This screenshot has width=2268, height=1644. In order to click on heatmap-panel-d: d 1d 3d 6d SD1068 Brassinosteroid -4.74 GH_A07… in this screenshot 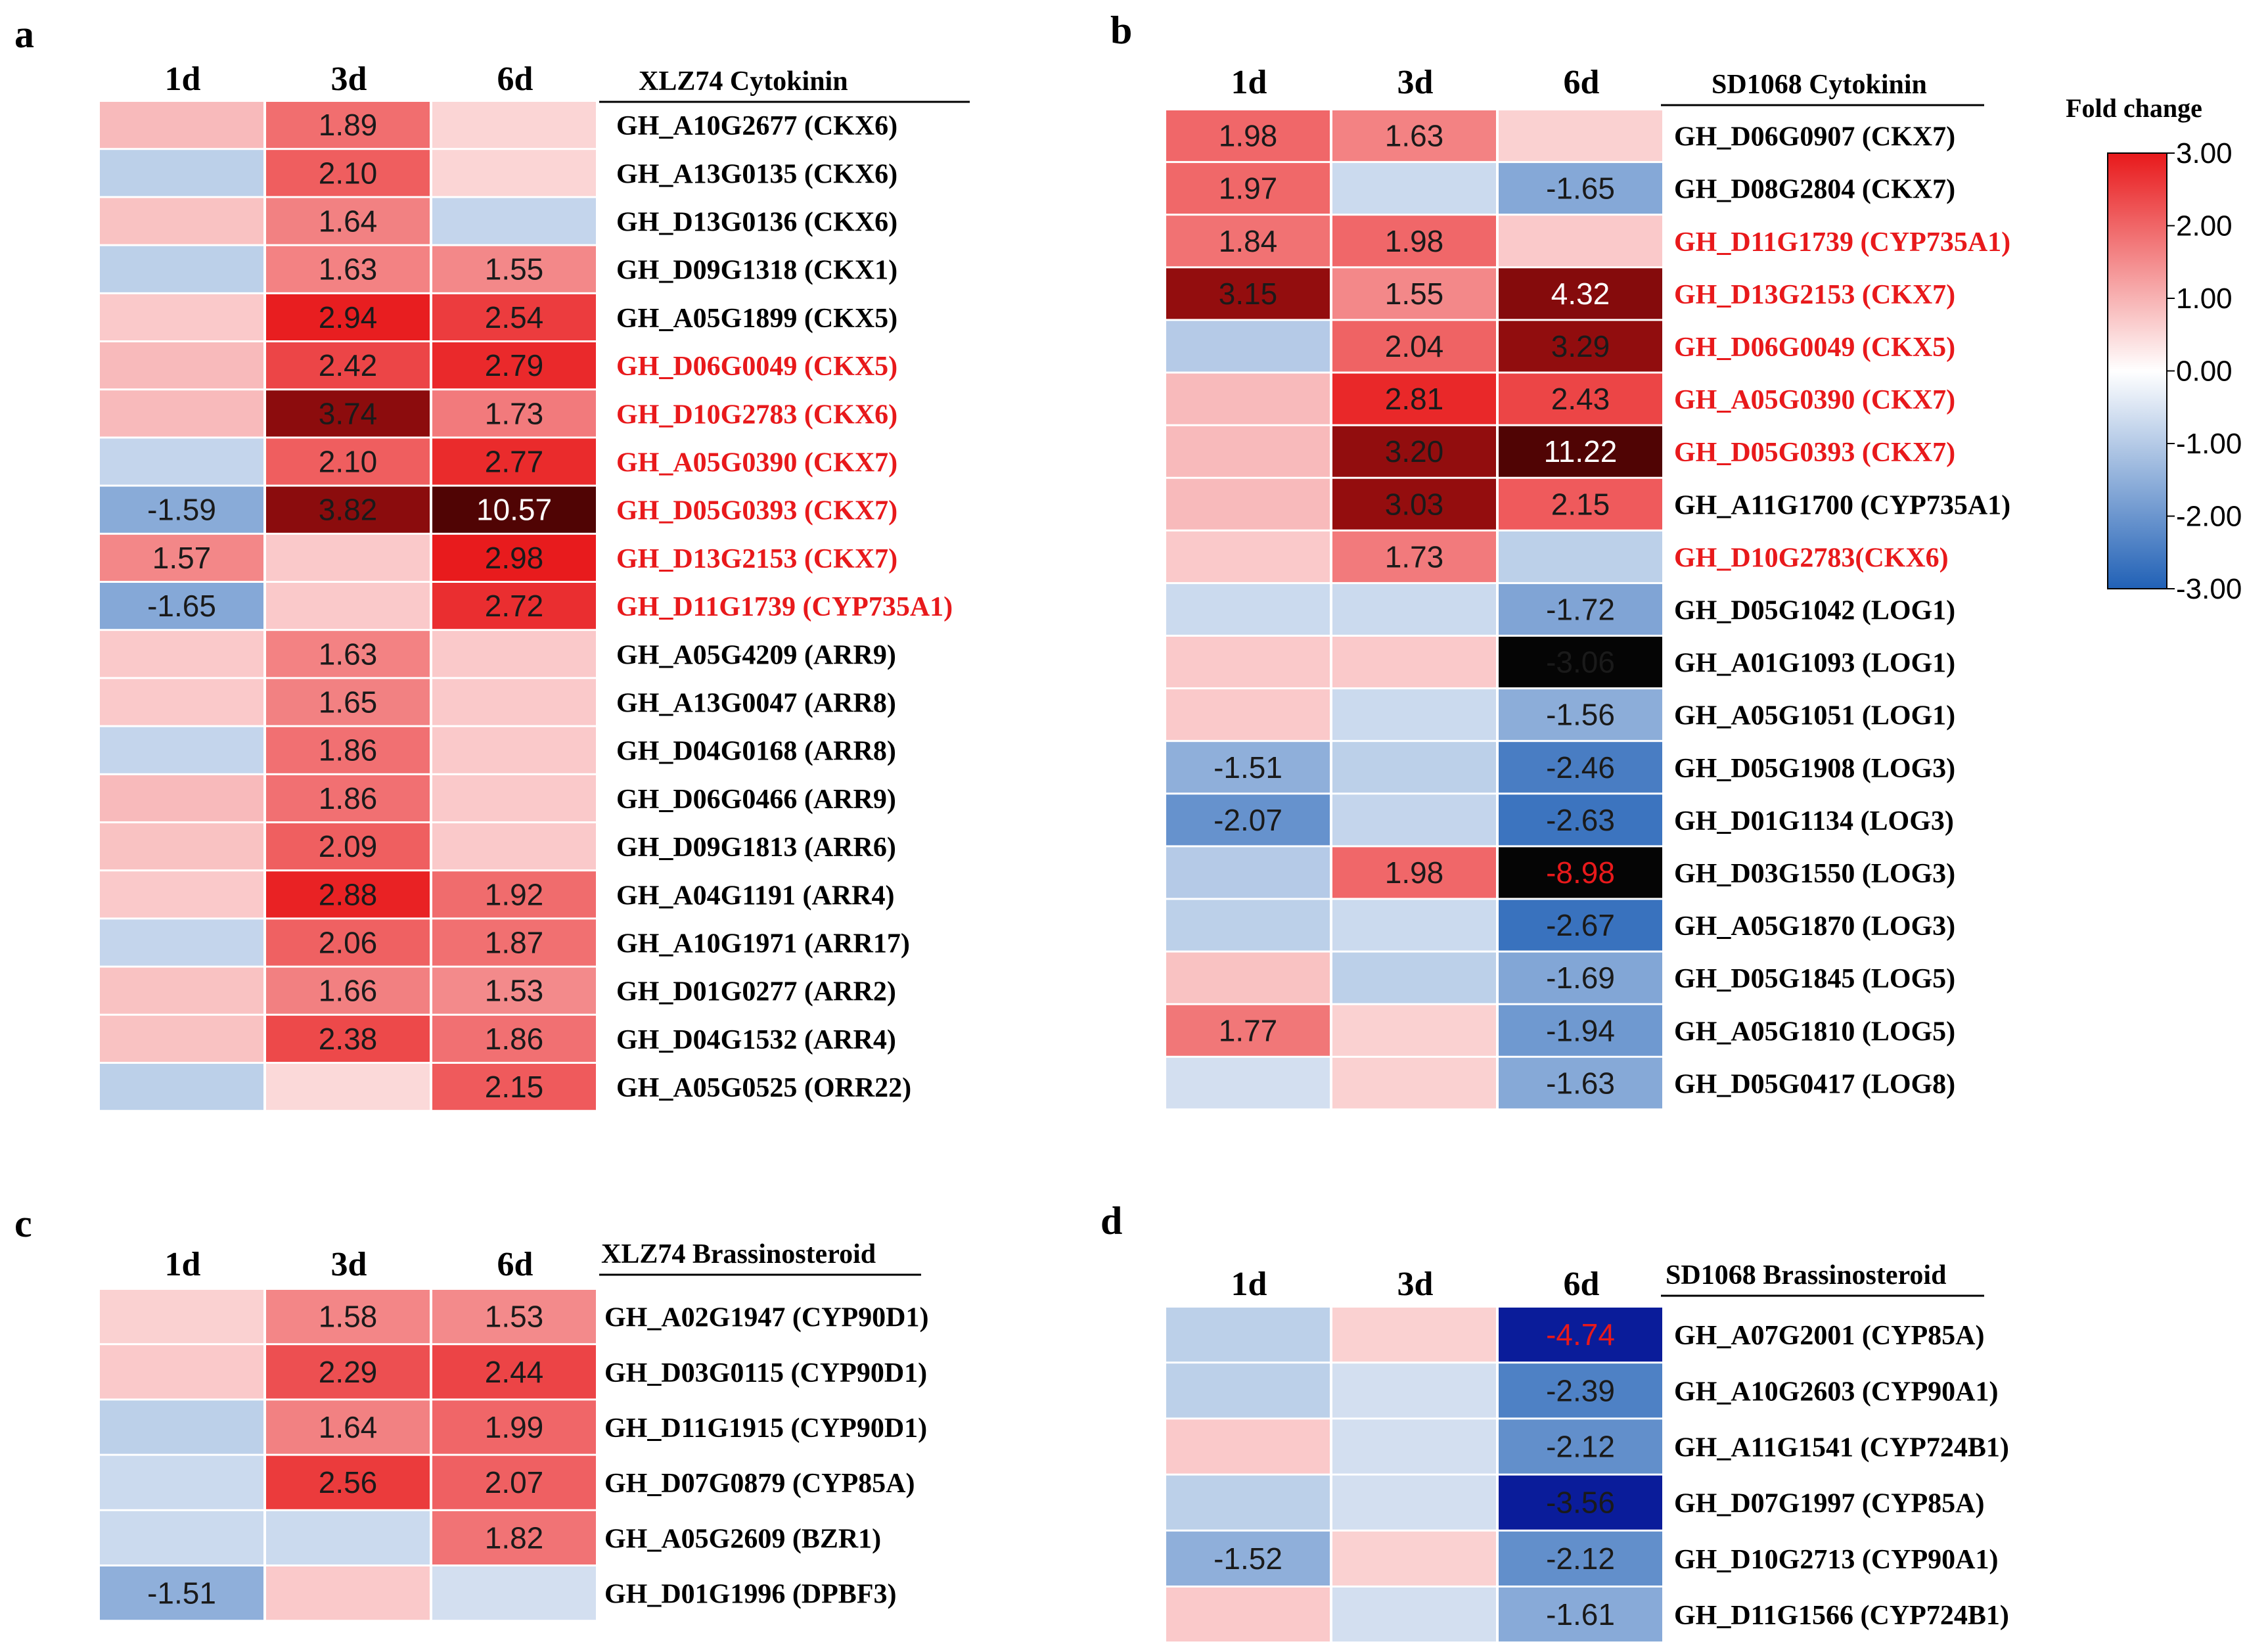, I will do `click(1554, 1421)`.